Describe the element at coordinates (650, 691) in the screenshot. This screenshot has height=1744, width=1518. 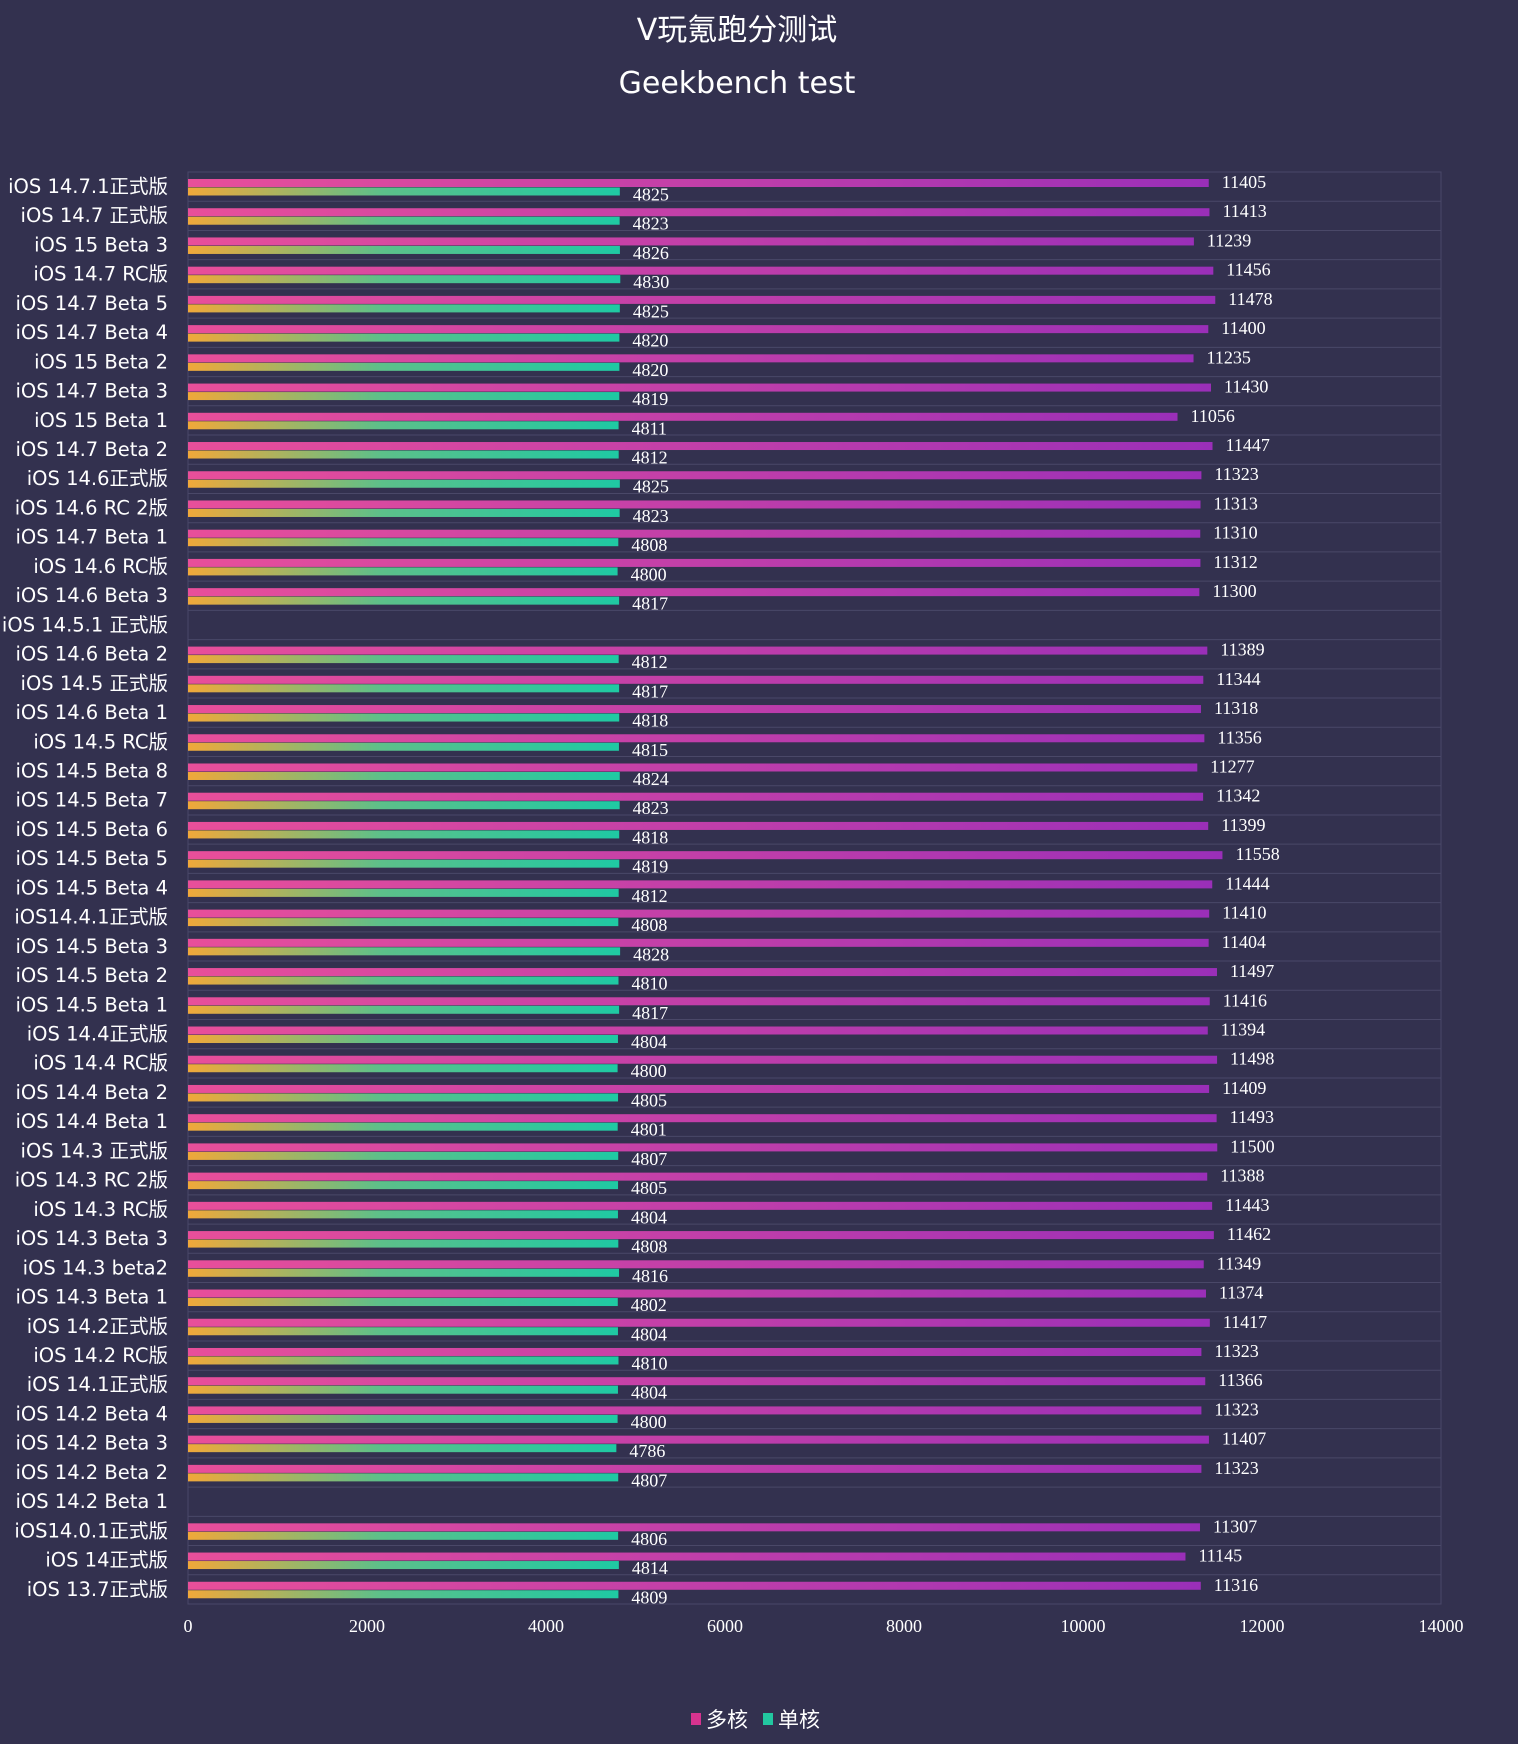
I see `data-label-single-core: 4817` at that location.